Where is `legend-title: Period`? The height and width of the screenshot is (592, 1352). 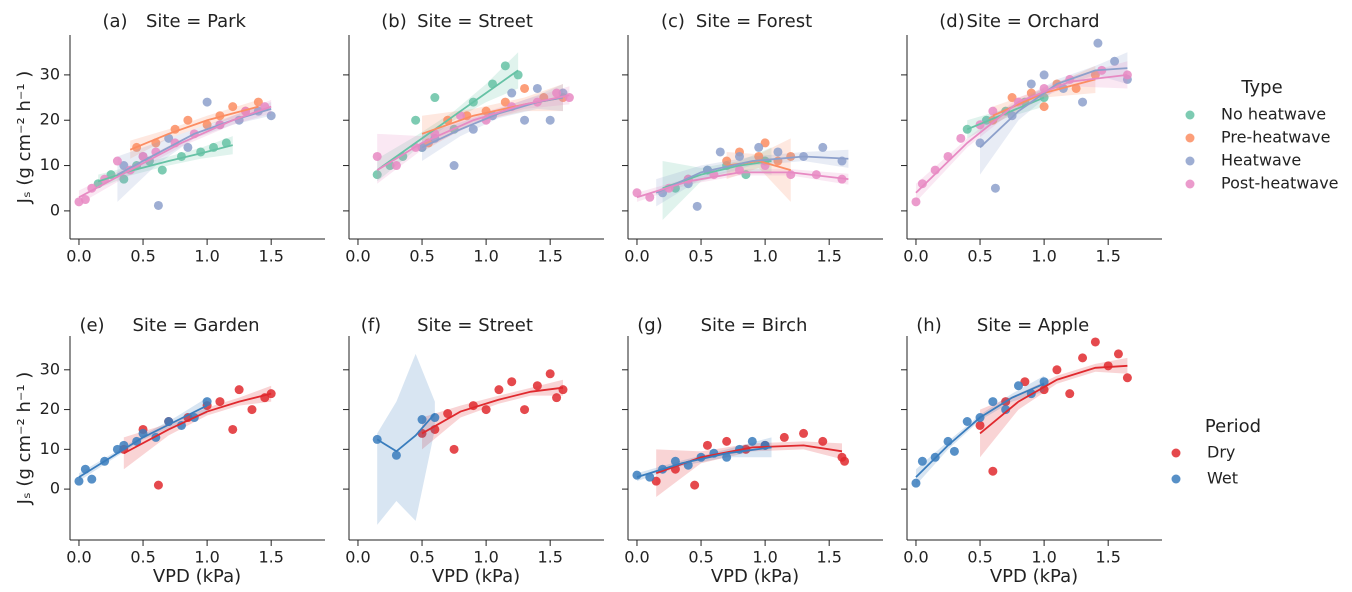 legend-title: Period is located at coordinates (1233, 426).